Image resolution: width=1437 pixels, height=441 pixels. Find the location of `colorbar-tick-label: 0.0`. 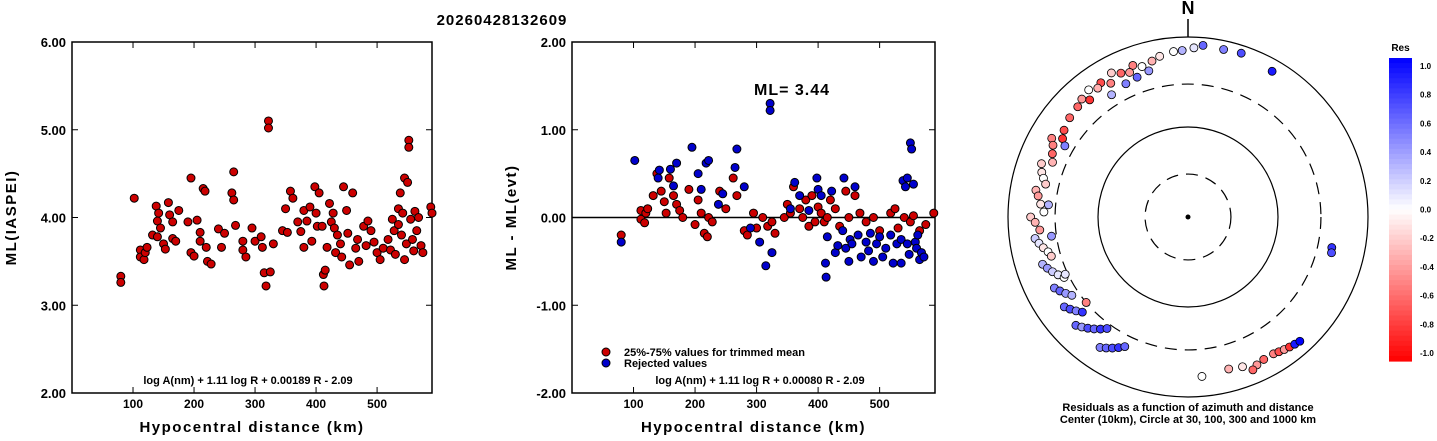

colorbar-tick-label: 0.0 is located at coordinates (1426, 210).